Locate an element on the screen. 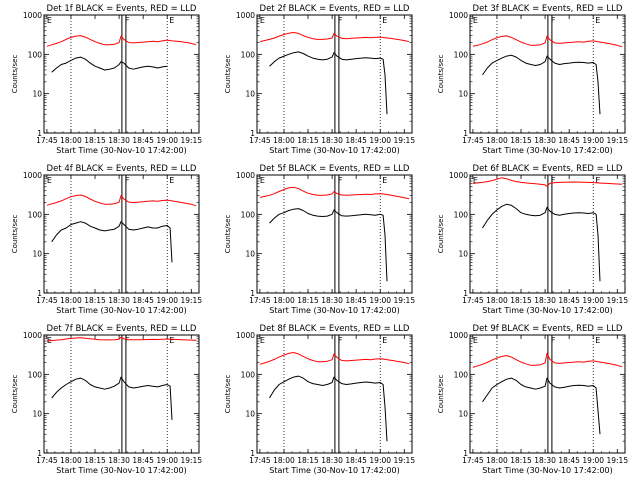  panel-title: Det 1f BLACK = Events, RED = LLD is located at coordinates (122, 9).